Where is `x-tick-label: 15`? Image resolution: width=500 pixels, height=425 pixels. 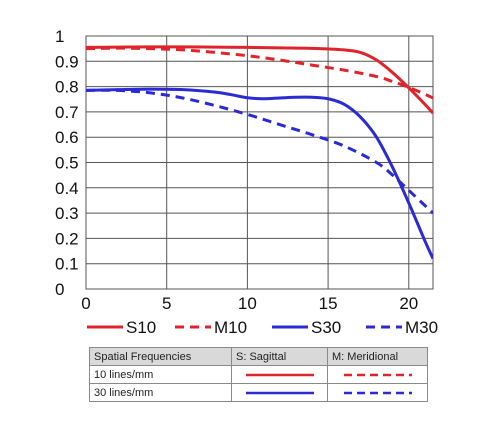 x-tick-label: 15 is located at coordinates (328, 303).